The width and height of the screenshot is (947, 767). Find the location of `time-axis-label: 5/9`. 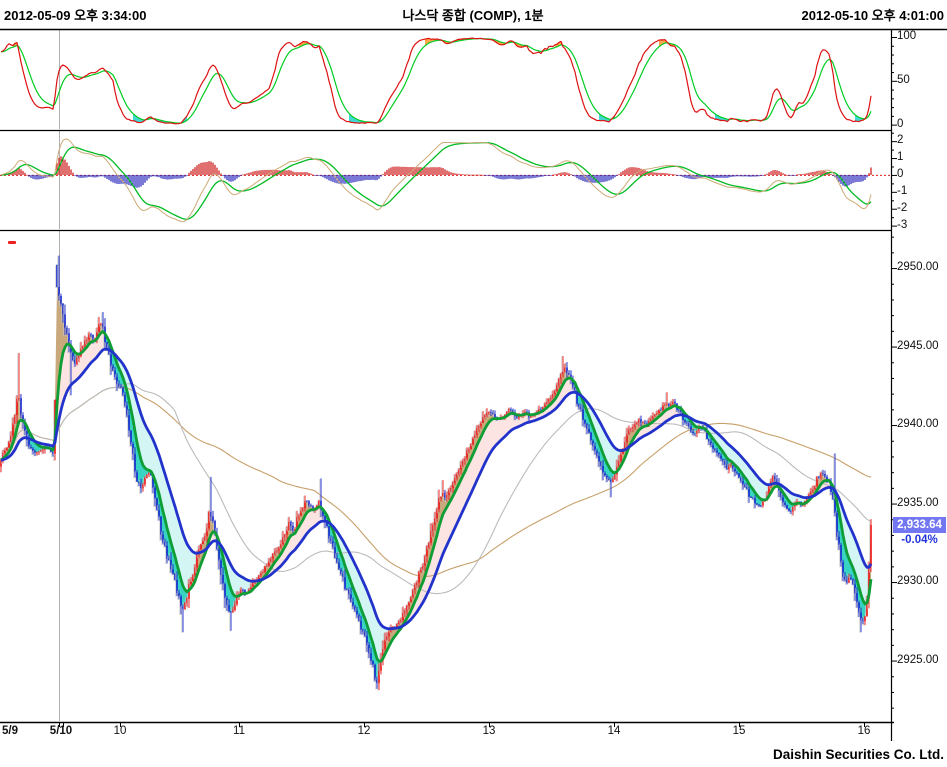

time-axis-label: 5/9 is located at coordinates (10, 731).